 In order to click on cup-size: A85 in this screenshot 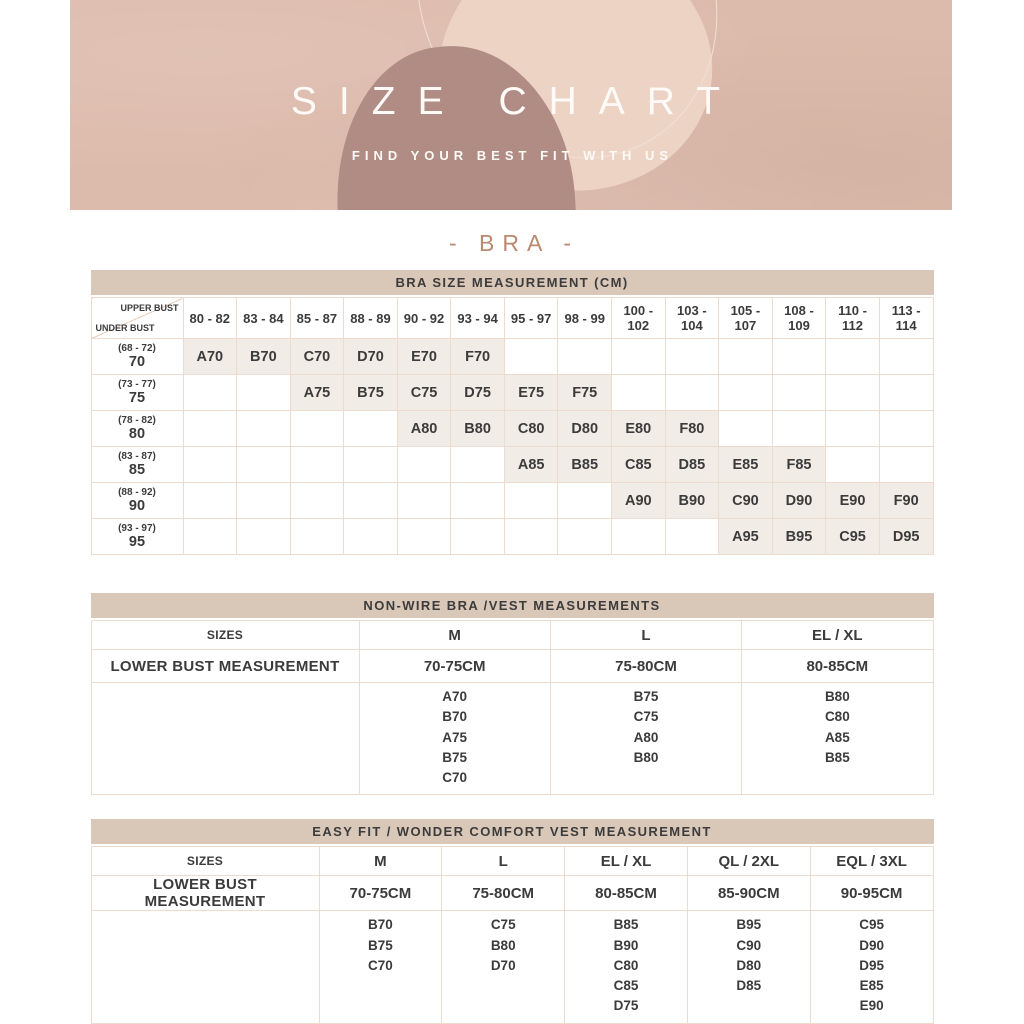, I will do `click(837, 737)`.